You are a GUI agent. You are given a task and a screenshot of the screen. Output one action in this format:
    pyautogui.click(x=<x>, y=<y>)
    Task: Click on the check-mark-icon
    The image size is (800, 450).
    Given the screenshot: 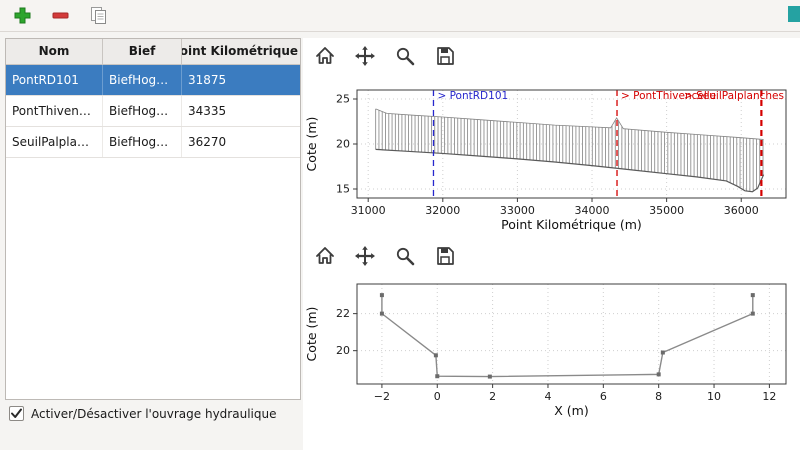 What is the action you would take?
    pyautogui.click(x=16, y=413)
    